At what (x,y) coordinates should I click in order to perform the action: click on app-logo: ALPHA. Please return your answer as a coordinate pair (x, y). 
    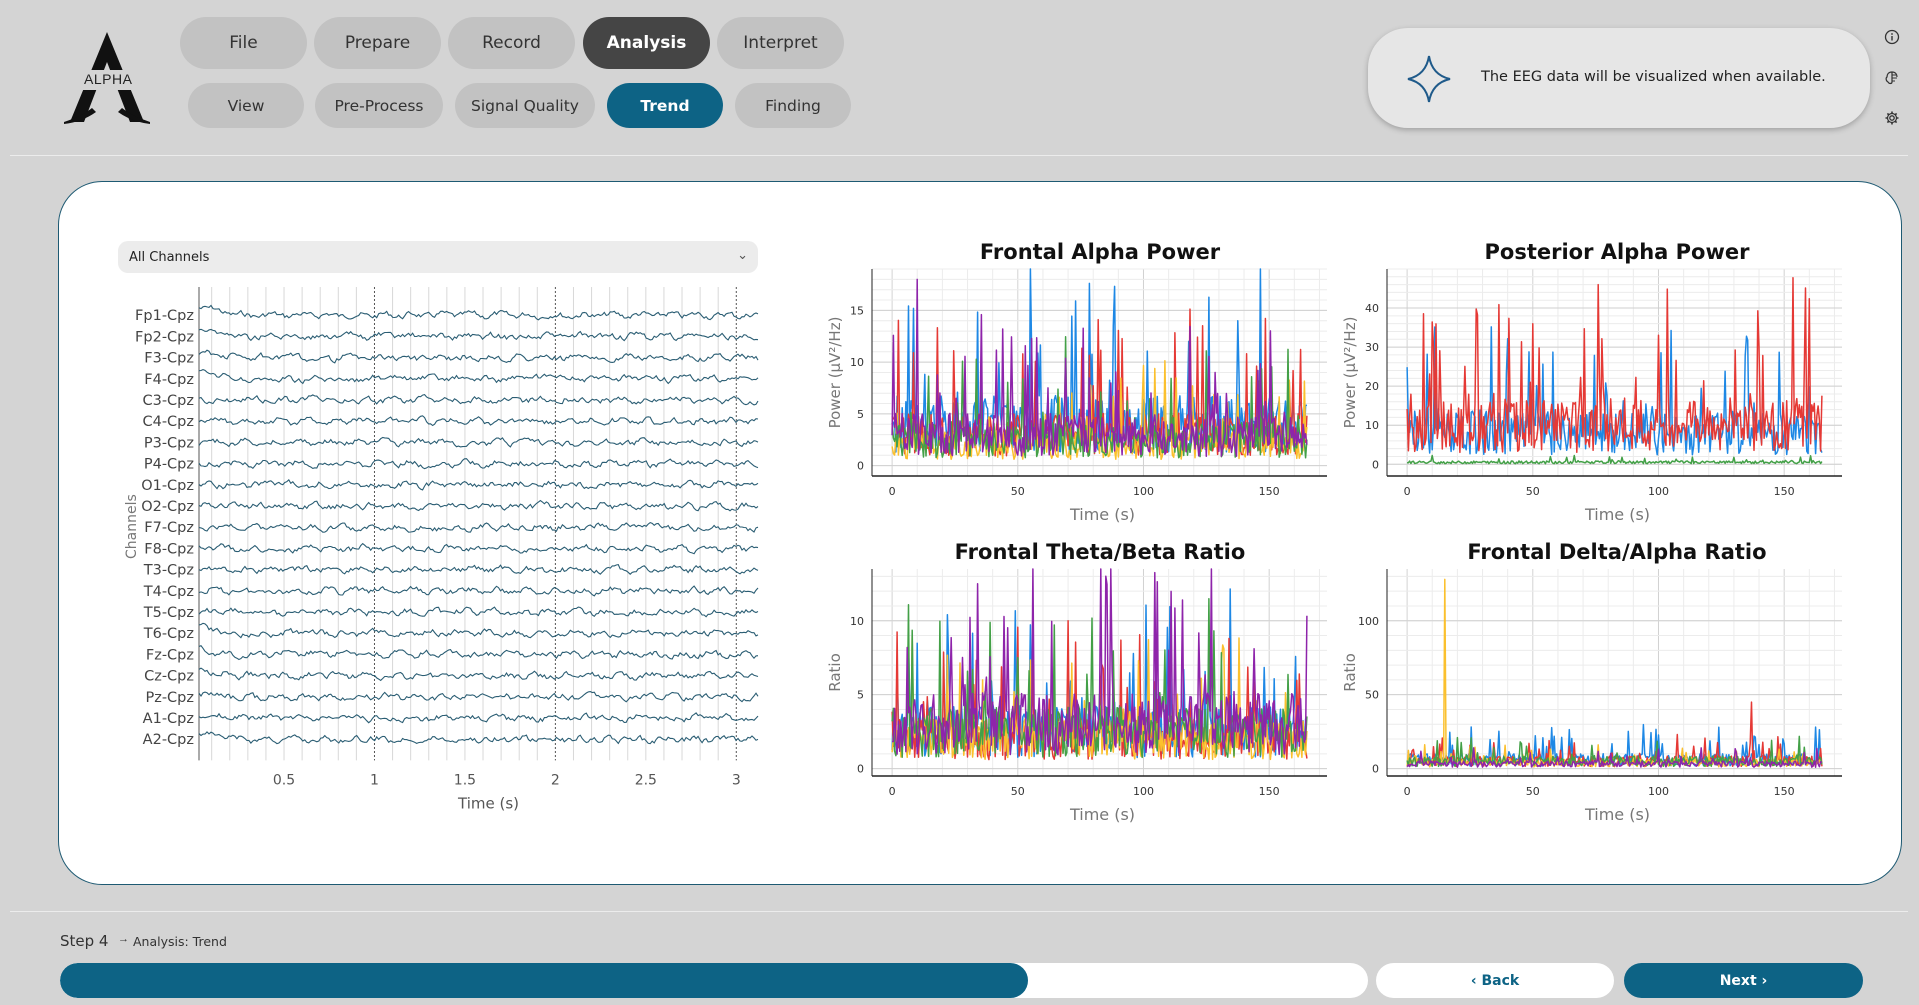
    Looking at the image, I should click on (107, 77).